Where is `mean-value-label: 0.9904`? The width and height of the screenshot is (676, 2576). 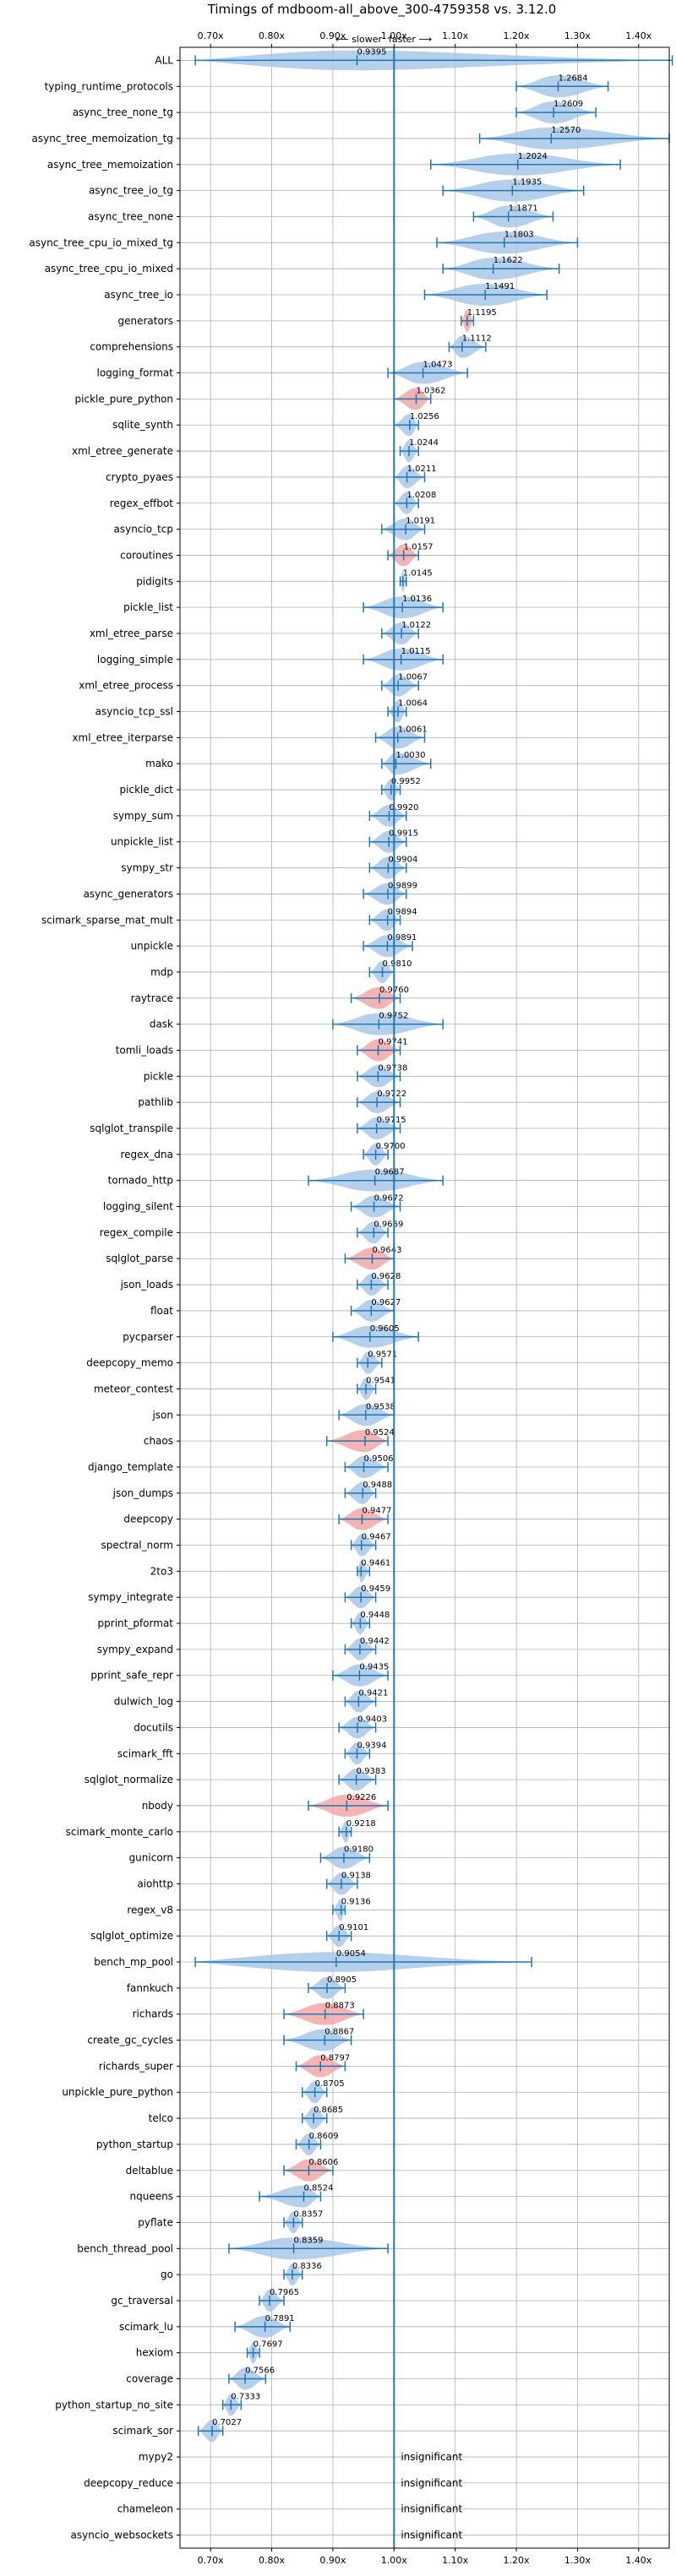
mean-value-label: 0.9904 is located at coordinates (402, 860).